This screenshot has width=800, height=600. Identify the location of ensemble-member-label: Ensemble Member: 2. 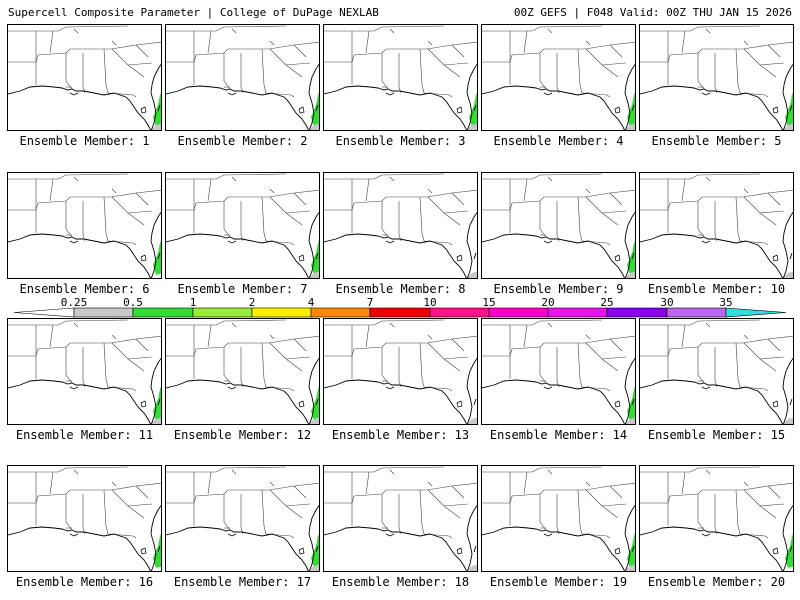
(242, 141).